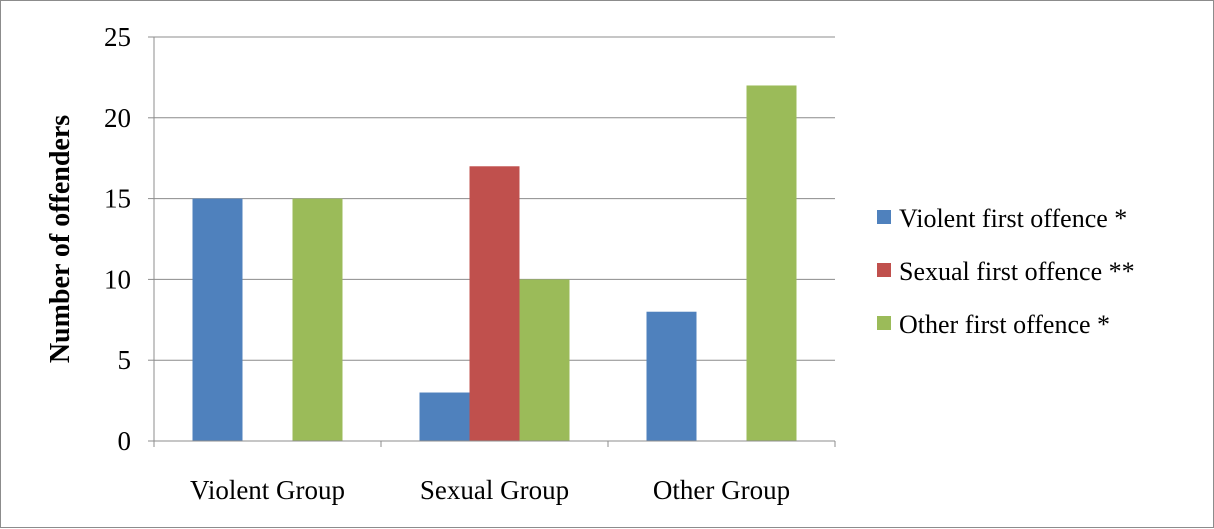 The width and height of the screenshot is (1214, 529). Describe the element at coordinates (1017, 271) in the screenshot. I see `legend-entry-label: Sexual first offence **` at that location.